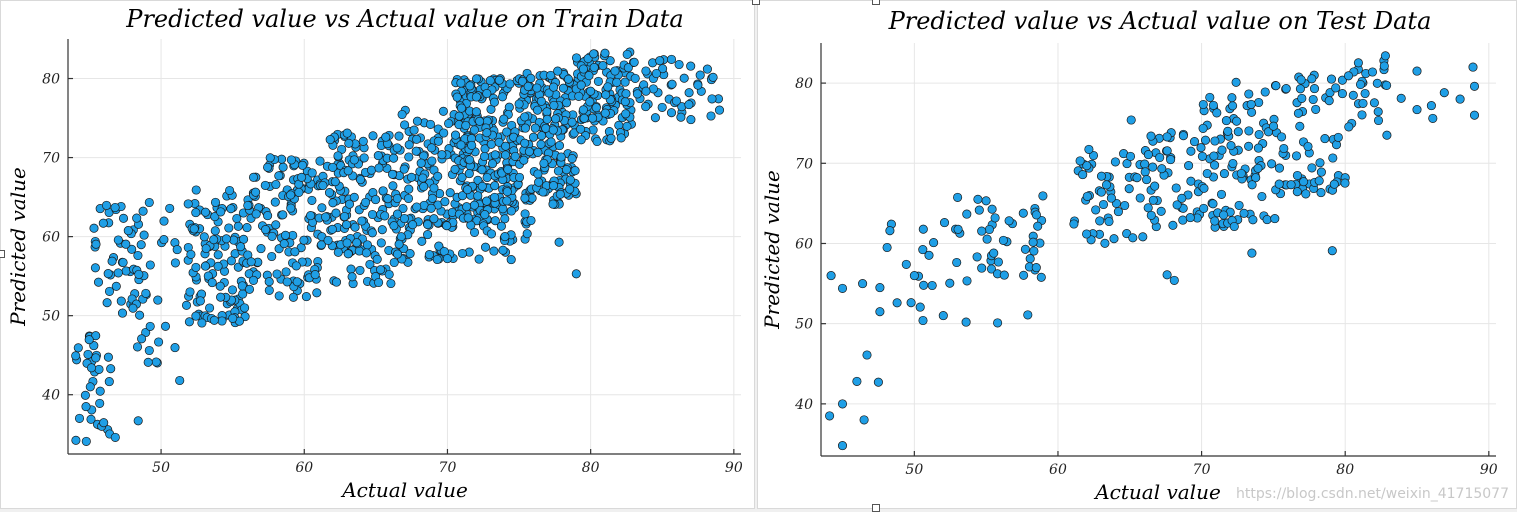 The width and height of the screenshot is (1517, 512). I want to click on resize-handle-left, so click(2, 254).